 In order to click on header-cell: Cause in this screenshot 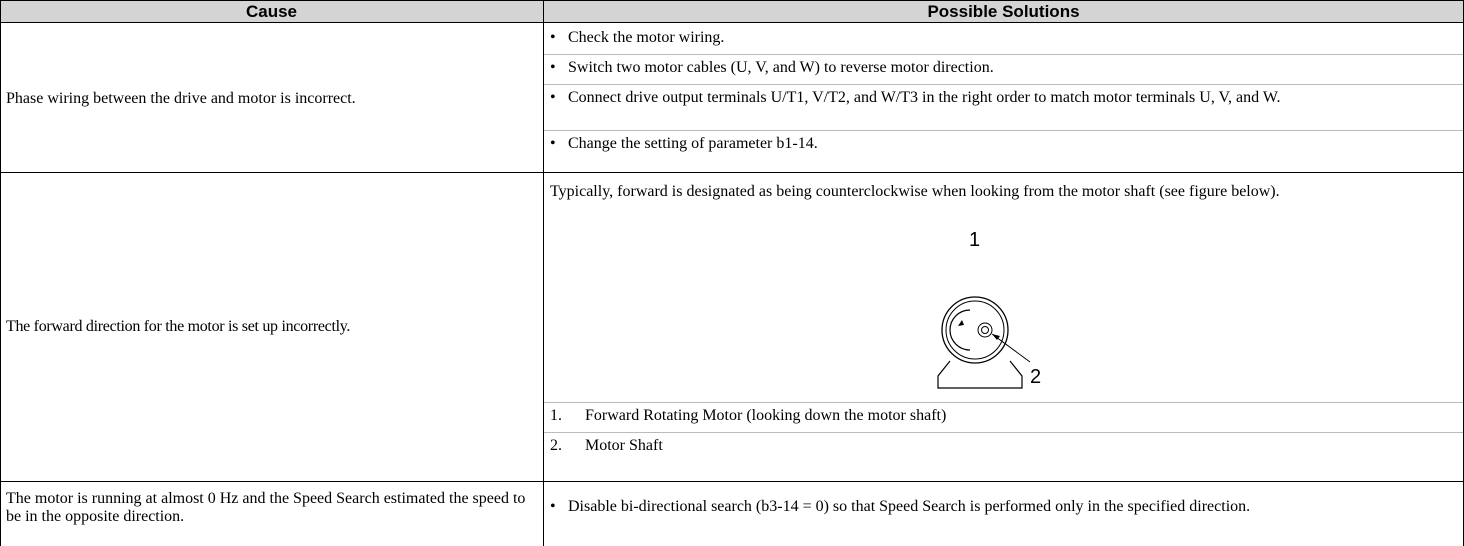, I will do `click(271, 11)`.